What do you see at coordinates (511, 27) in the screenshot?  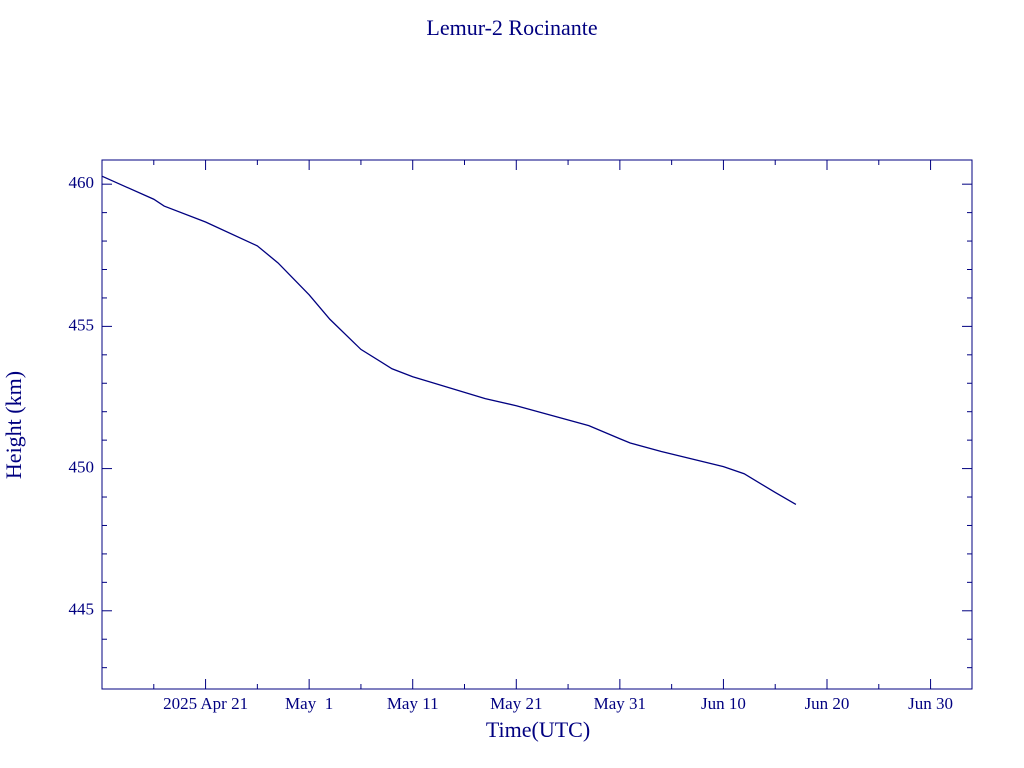 I see `chart-title: Lemur-2 Rocinante` at bounding box center [511, 27].